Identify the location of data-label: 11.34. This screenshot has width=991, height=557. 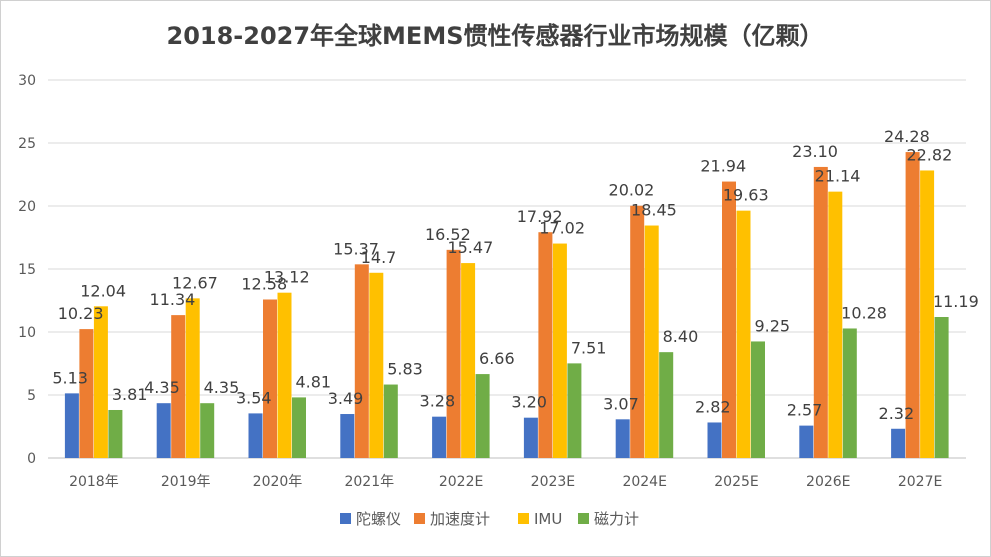
(173, 299).